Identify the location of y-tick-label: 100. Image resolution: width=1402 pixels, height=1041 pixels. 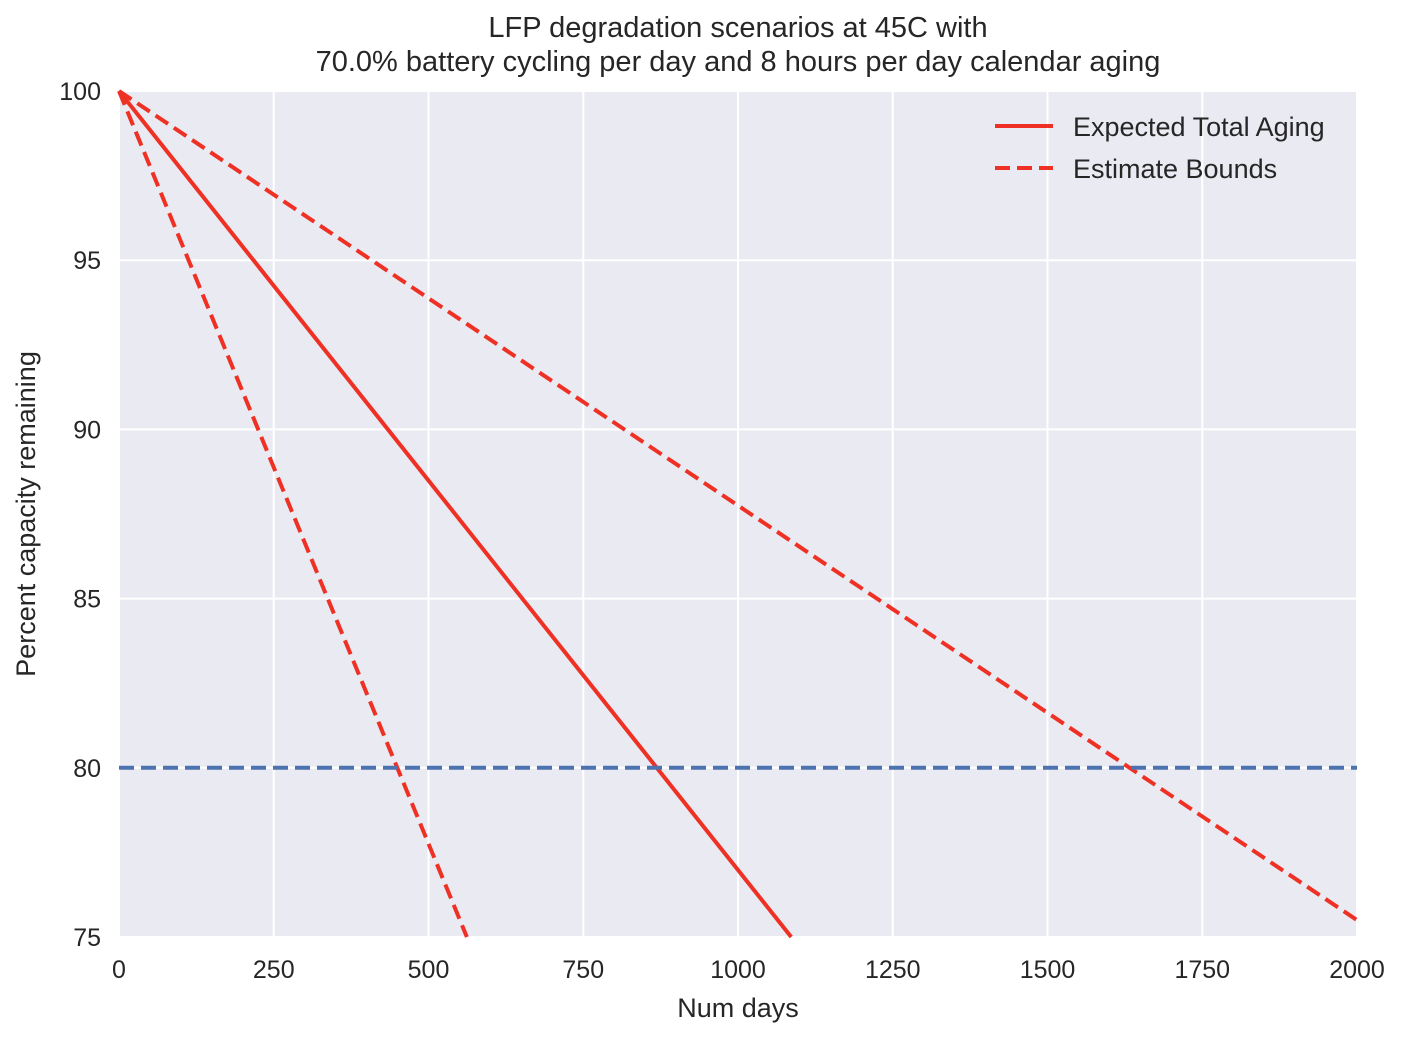
(80, 92).